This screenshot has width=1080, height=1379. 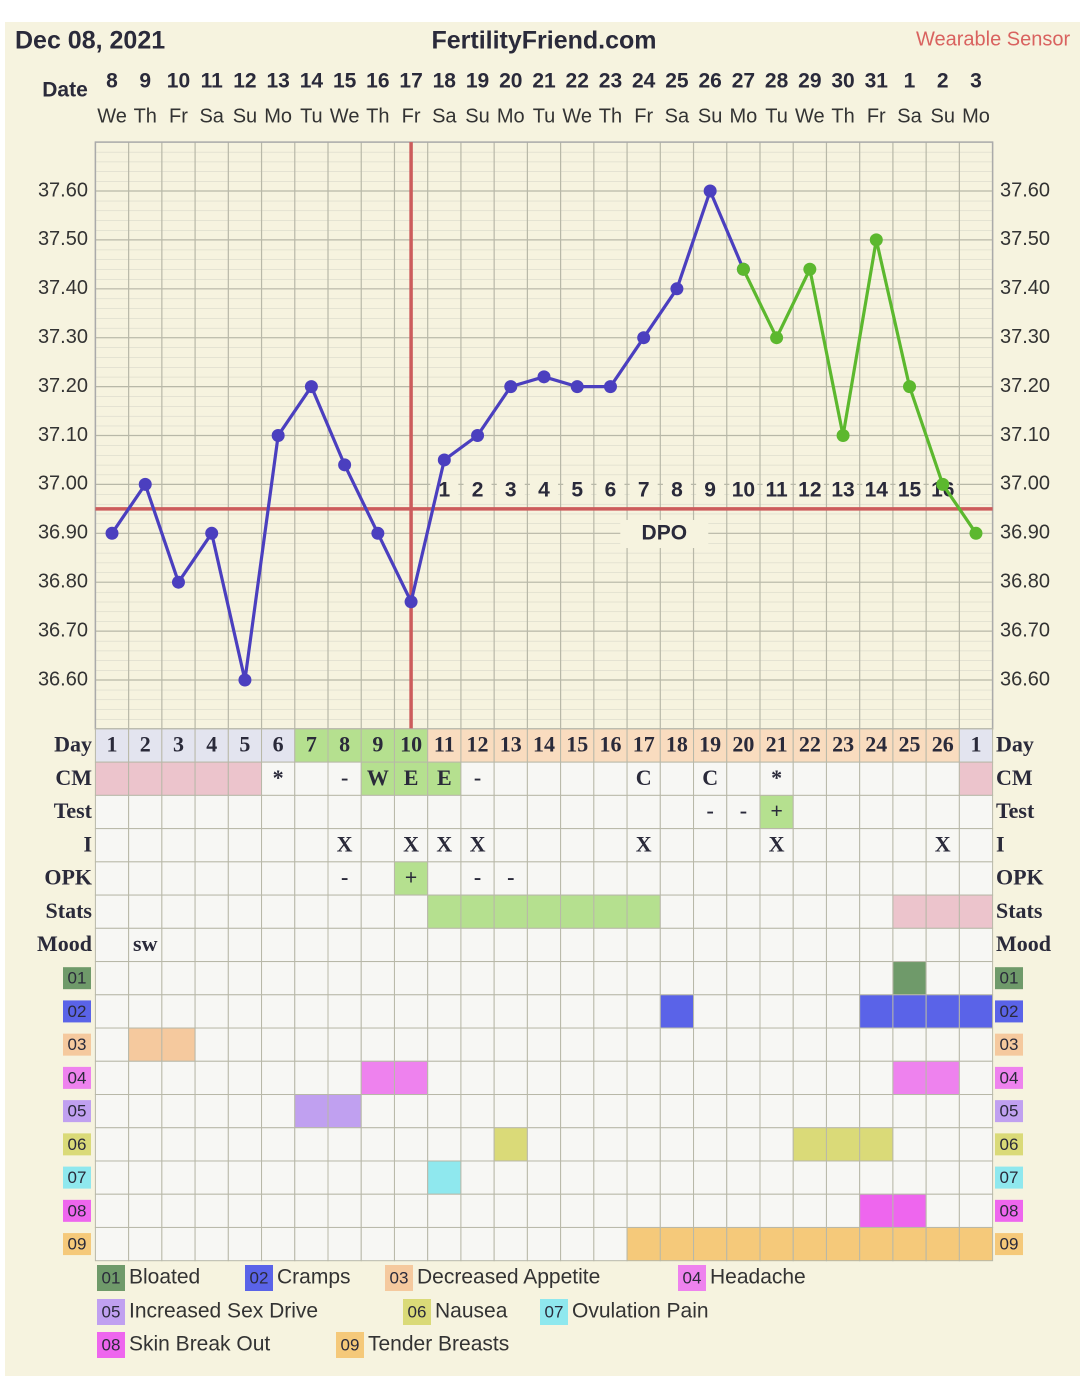 What do you see at coordinates (63, 239) in the screenshot?
I see `y-tick-label: 37.50` at bounding box center [63, 239].